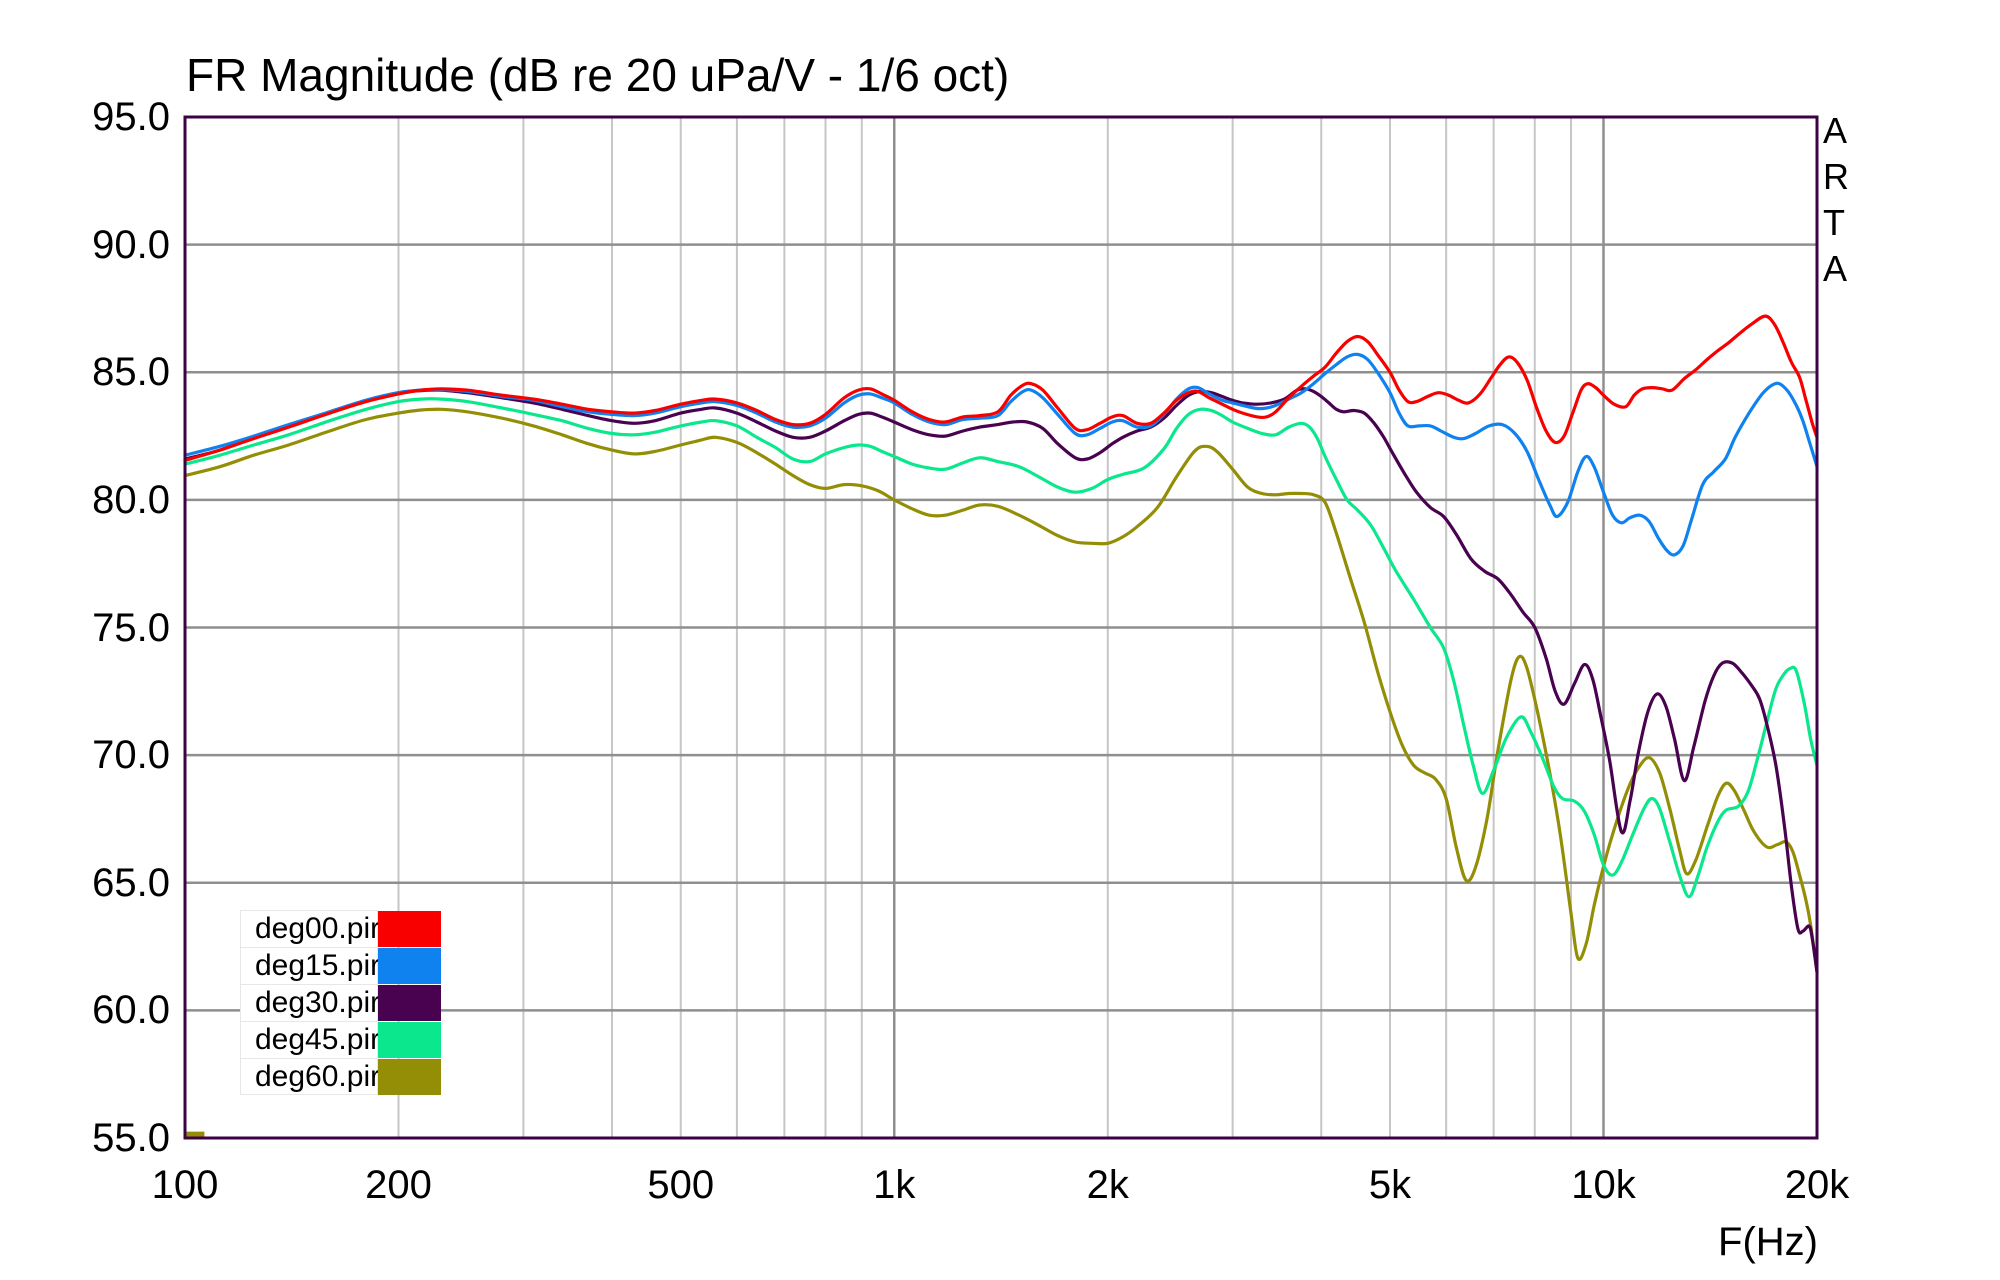  Describe the element at coordinates (185, 1185) in the screenshot. I see `x-tick-label: 100` at that location.